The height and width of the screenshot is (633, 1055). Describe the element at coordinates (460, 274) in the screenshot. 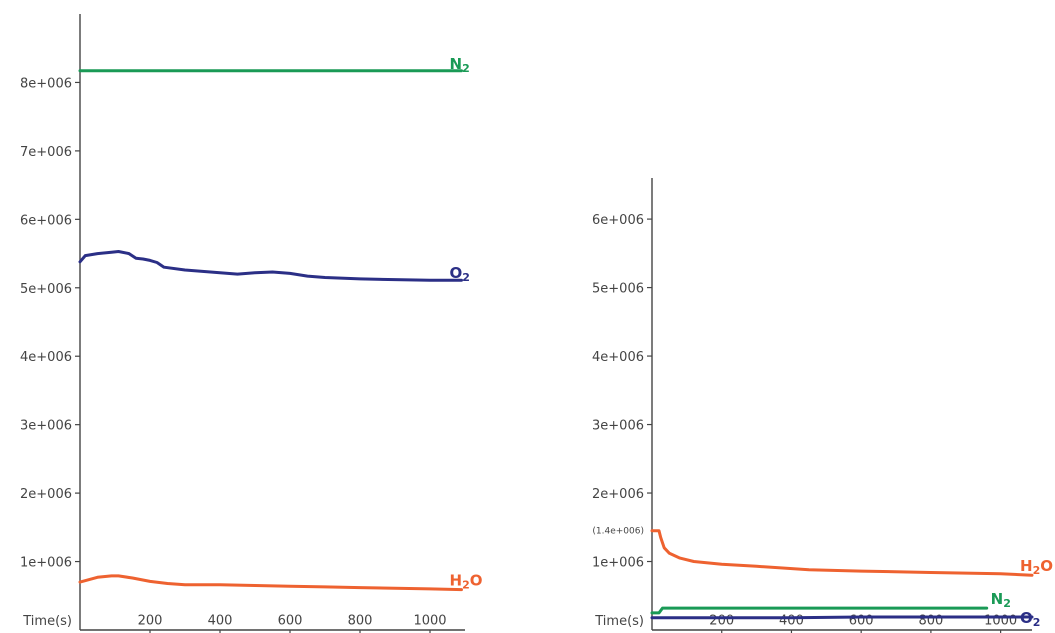

I see `left-series-label-o2: O2` at that location.